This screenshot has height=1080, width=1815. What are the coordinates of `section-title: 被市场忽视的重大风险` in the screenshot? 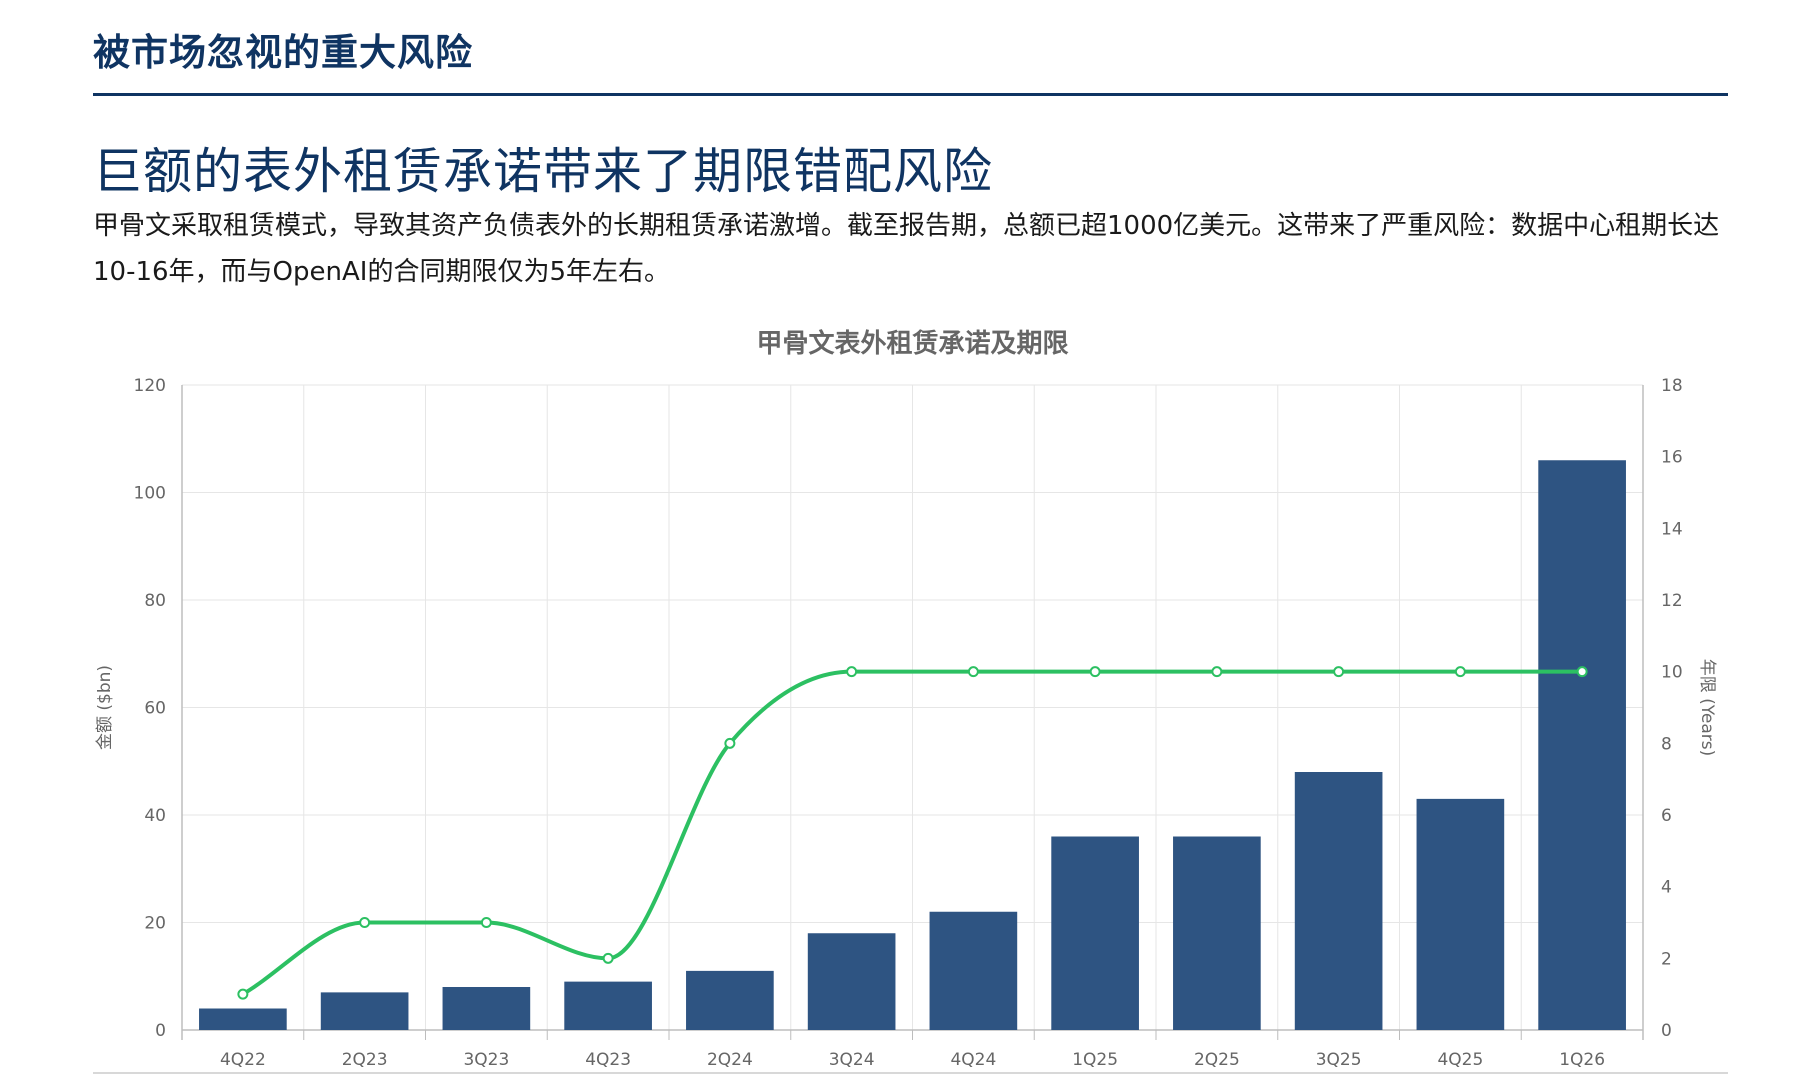 It's located at (283, 52).